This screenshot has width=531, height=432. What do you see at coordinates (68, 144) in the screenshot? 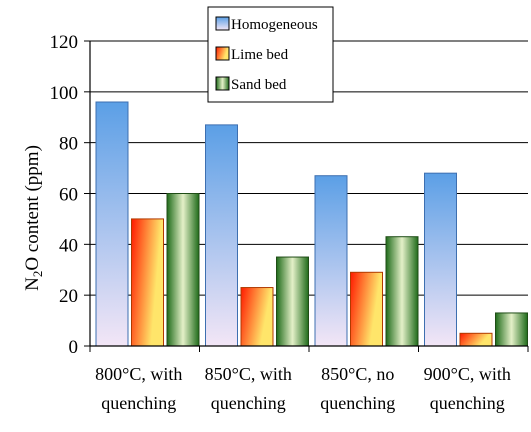
I see `y-tick-label: 80` at bounding box center [68, 144].